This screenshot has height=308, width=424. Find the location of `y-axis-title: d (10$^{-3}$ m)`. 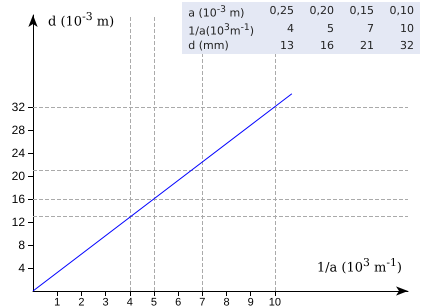

y-axis-title: d (10$^{-3}$ m) is located at coordinates (81, 20).